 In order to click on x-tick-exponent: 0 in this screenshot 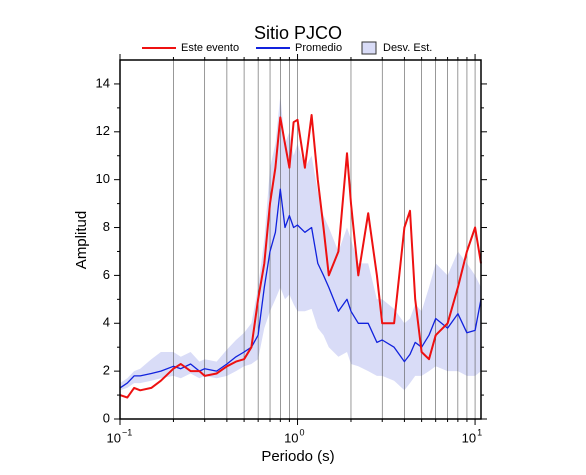, I will do `click(302, 432)`.